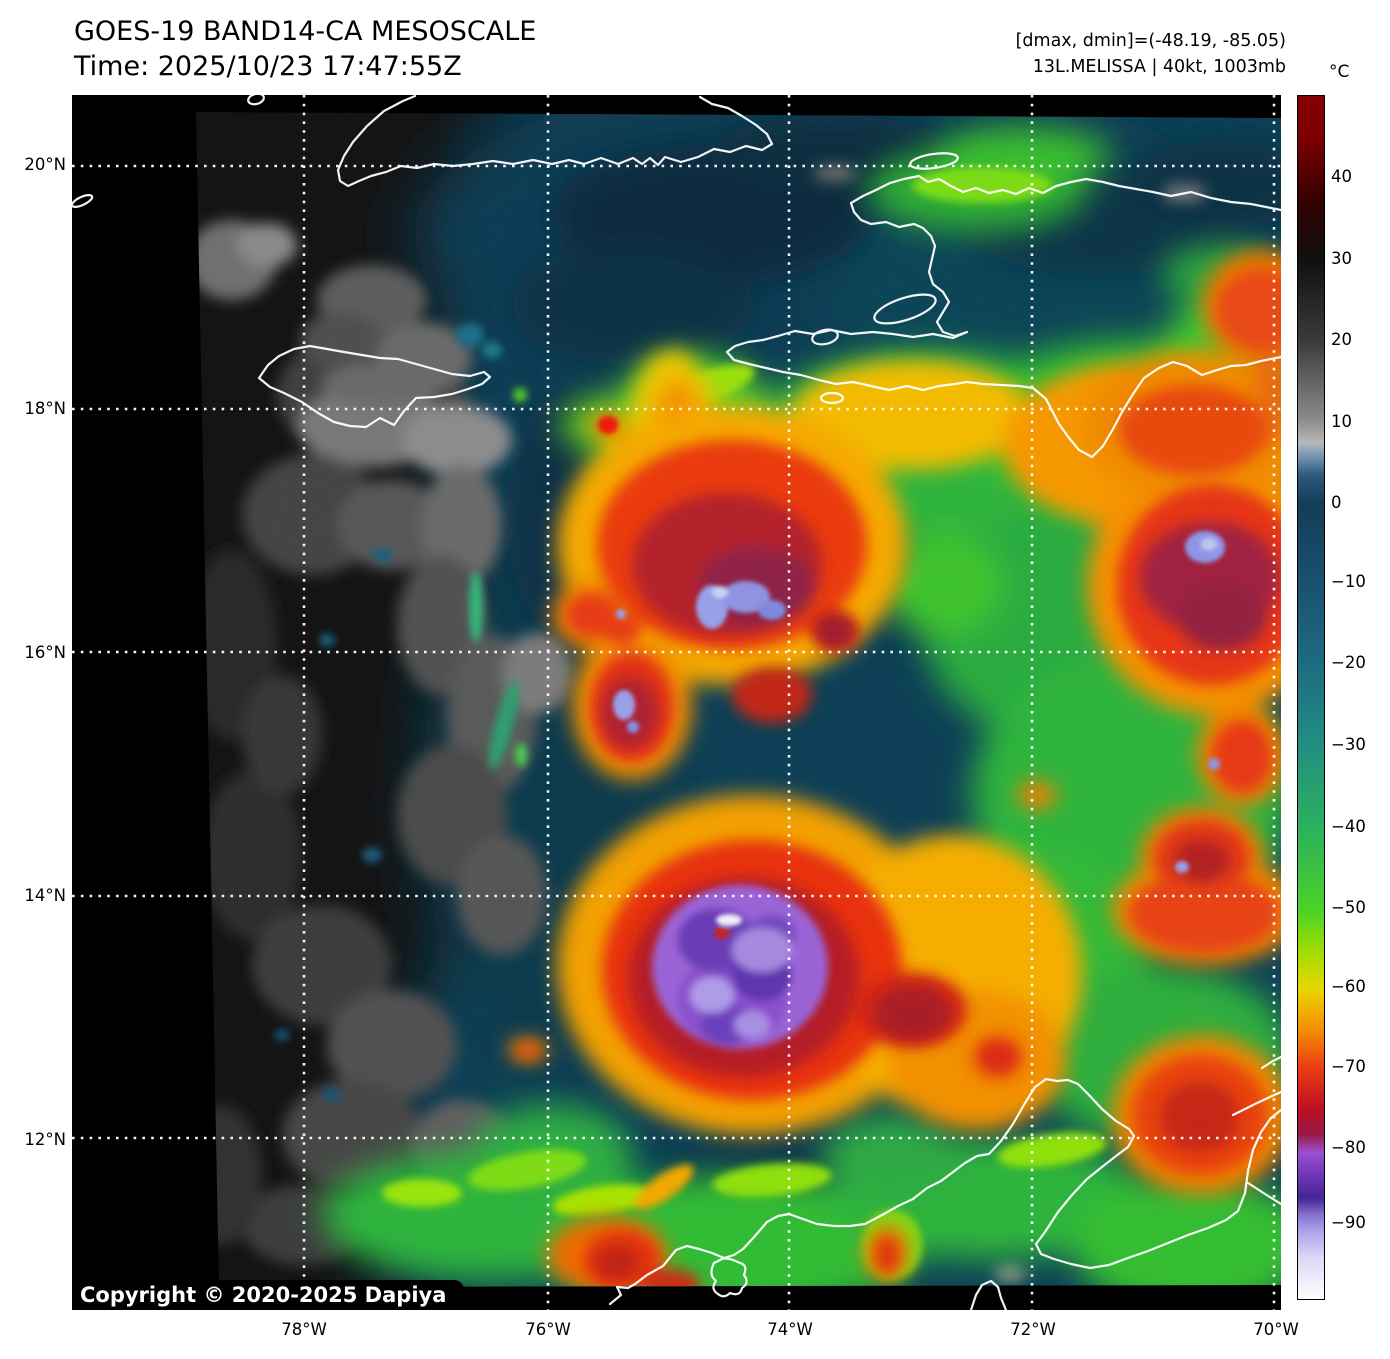 This screenshot has height=1359, width=1390. What do you see at coordinates (268, 66) in the screenshot?
I see `timestamp: Time: 2025/10/23 17:47:55Z` at bounding box center [268, 66].